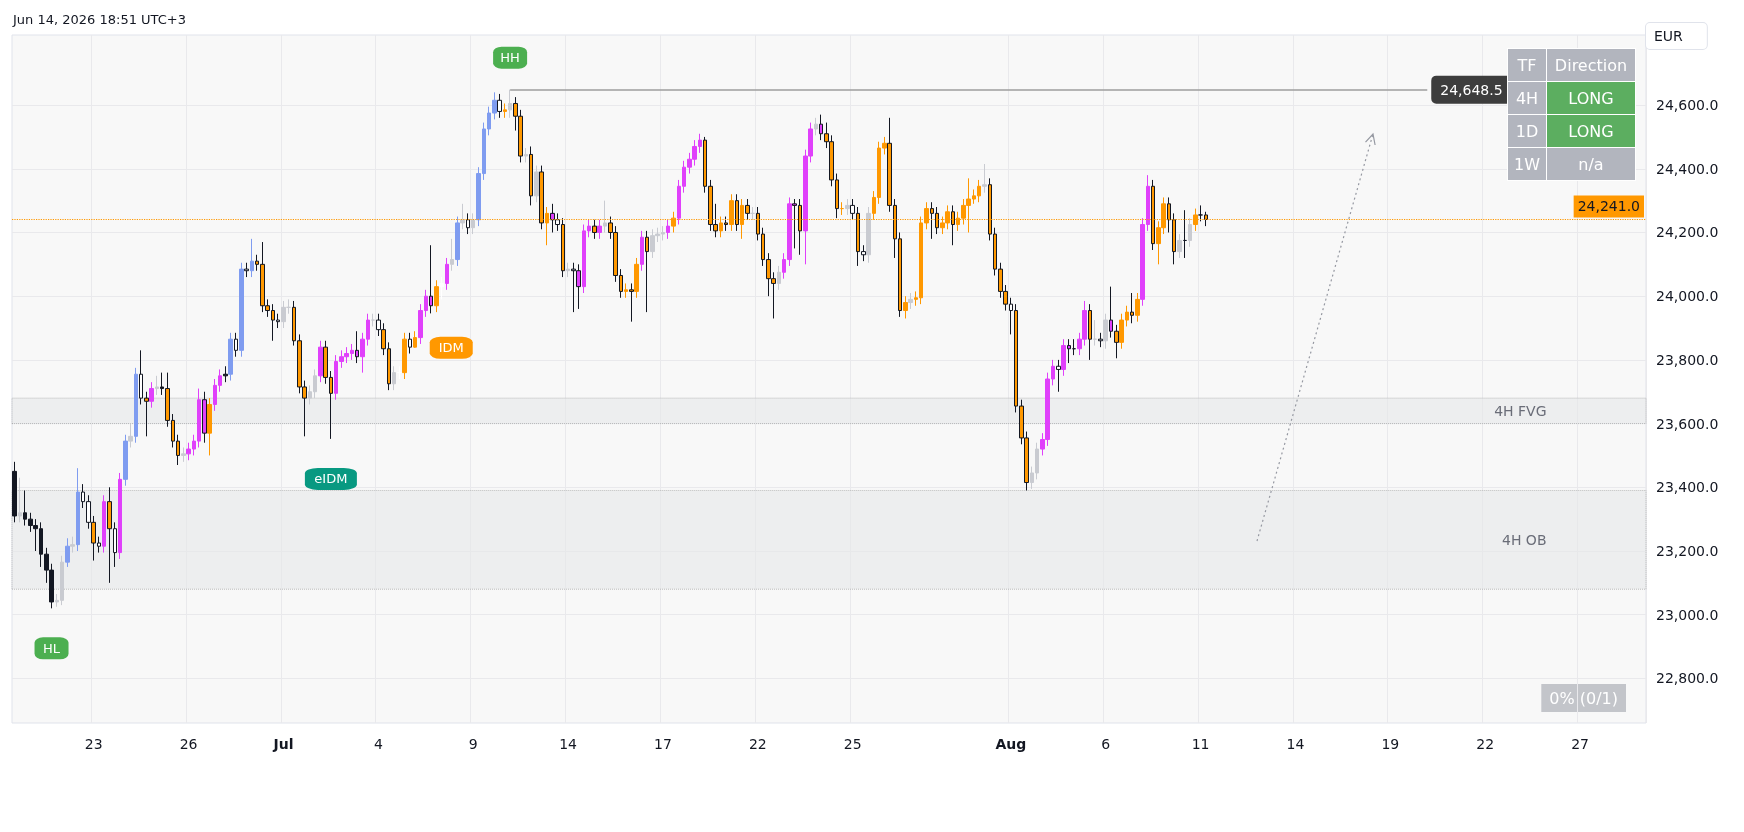  What do you see at coordinates (1527, 98) in the screenshot?
I see `annotation: 4H` at bounding box center [1527, 98].